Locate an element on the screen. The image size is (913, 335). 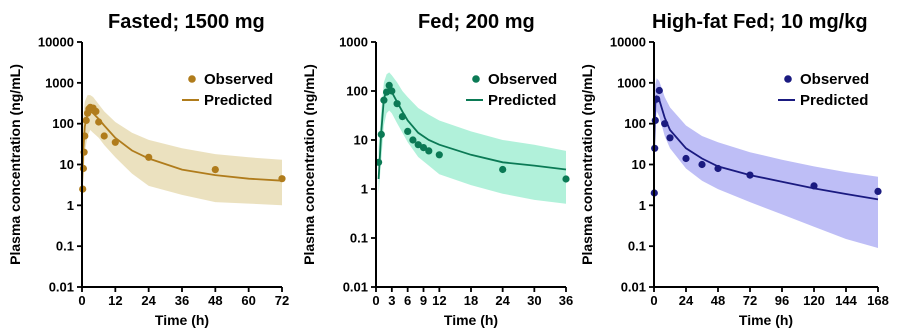
x-tick-label: 60 is located at coordinates (248, 300).